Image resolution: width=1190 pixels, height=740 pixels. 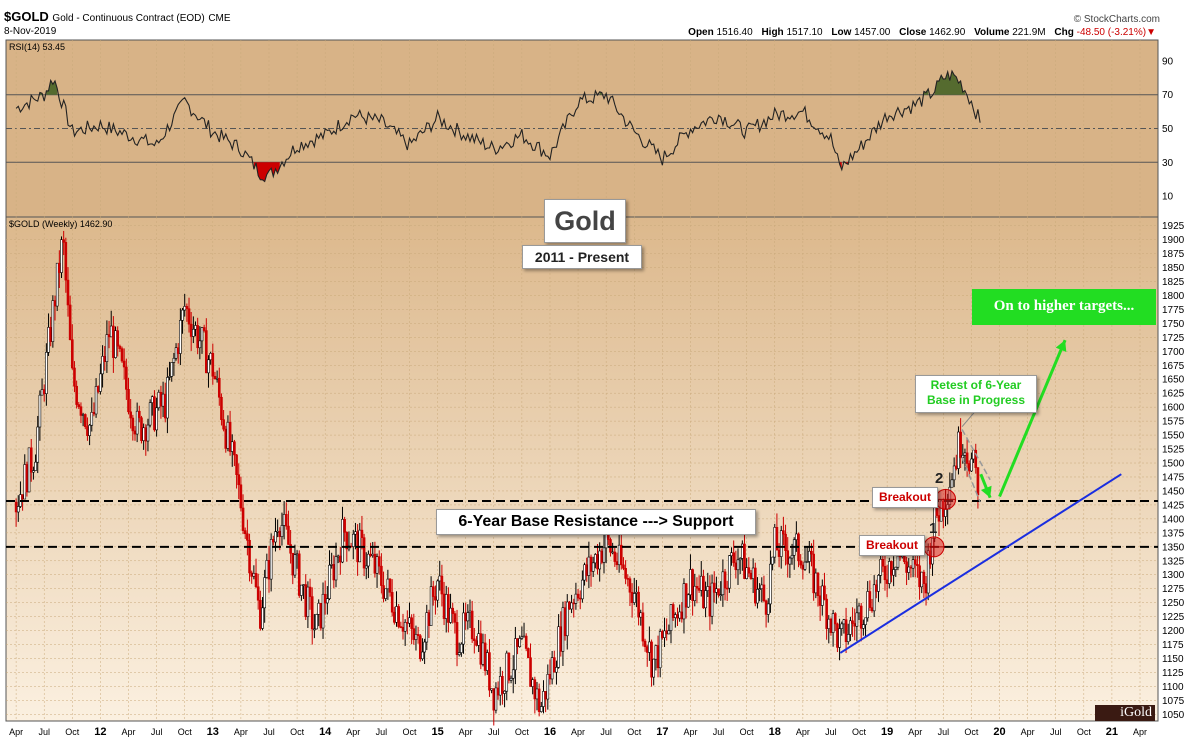 What do you see at coordinates (734, 32) in the screenshot?
I see `open-value: 1516.40` at bounding box center [734, 32].